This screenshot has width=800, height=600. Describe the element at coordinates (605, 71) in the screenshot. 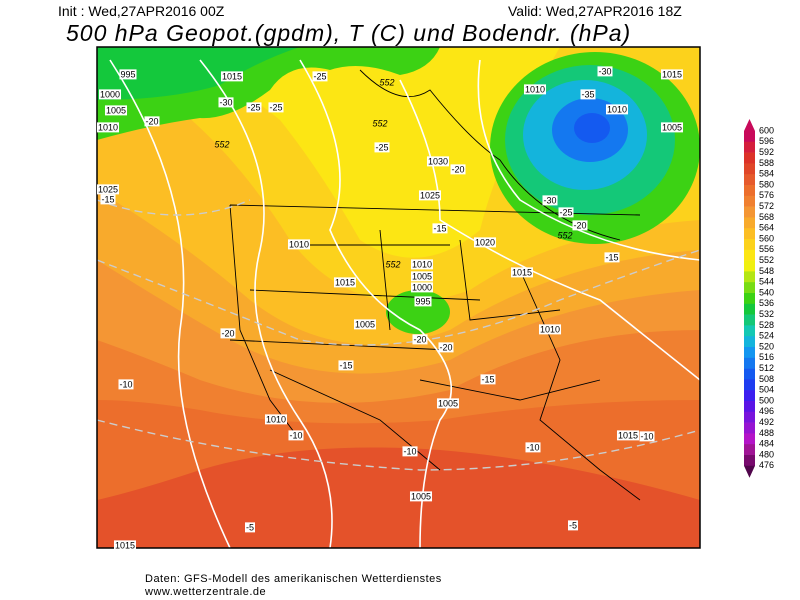

I see `temperature-label-group: -30` at that location.